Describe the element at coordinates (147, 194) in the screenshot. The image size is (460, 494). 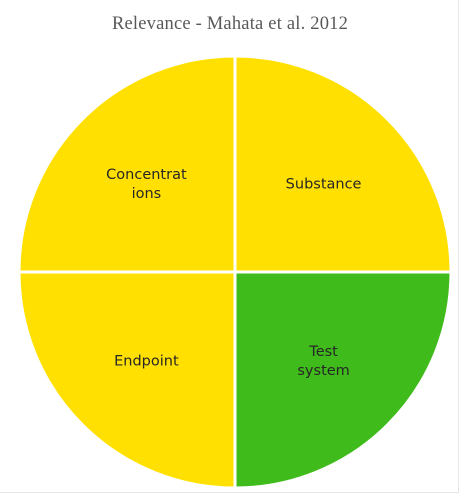
I see `pie-slice-label-line: ions` at that location.